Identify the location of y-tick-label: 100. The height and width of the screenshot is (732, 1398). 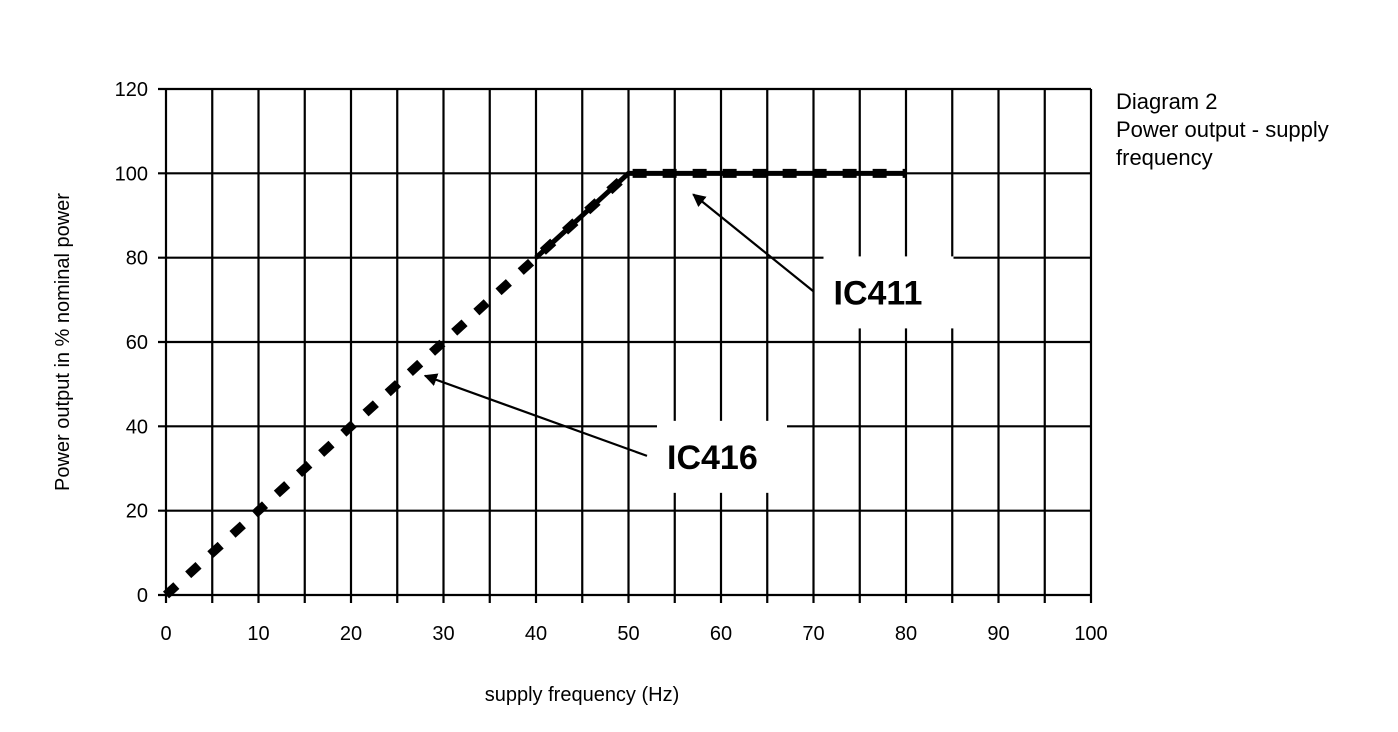
(131, 174).